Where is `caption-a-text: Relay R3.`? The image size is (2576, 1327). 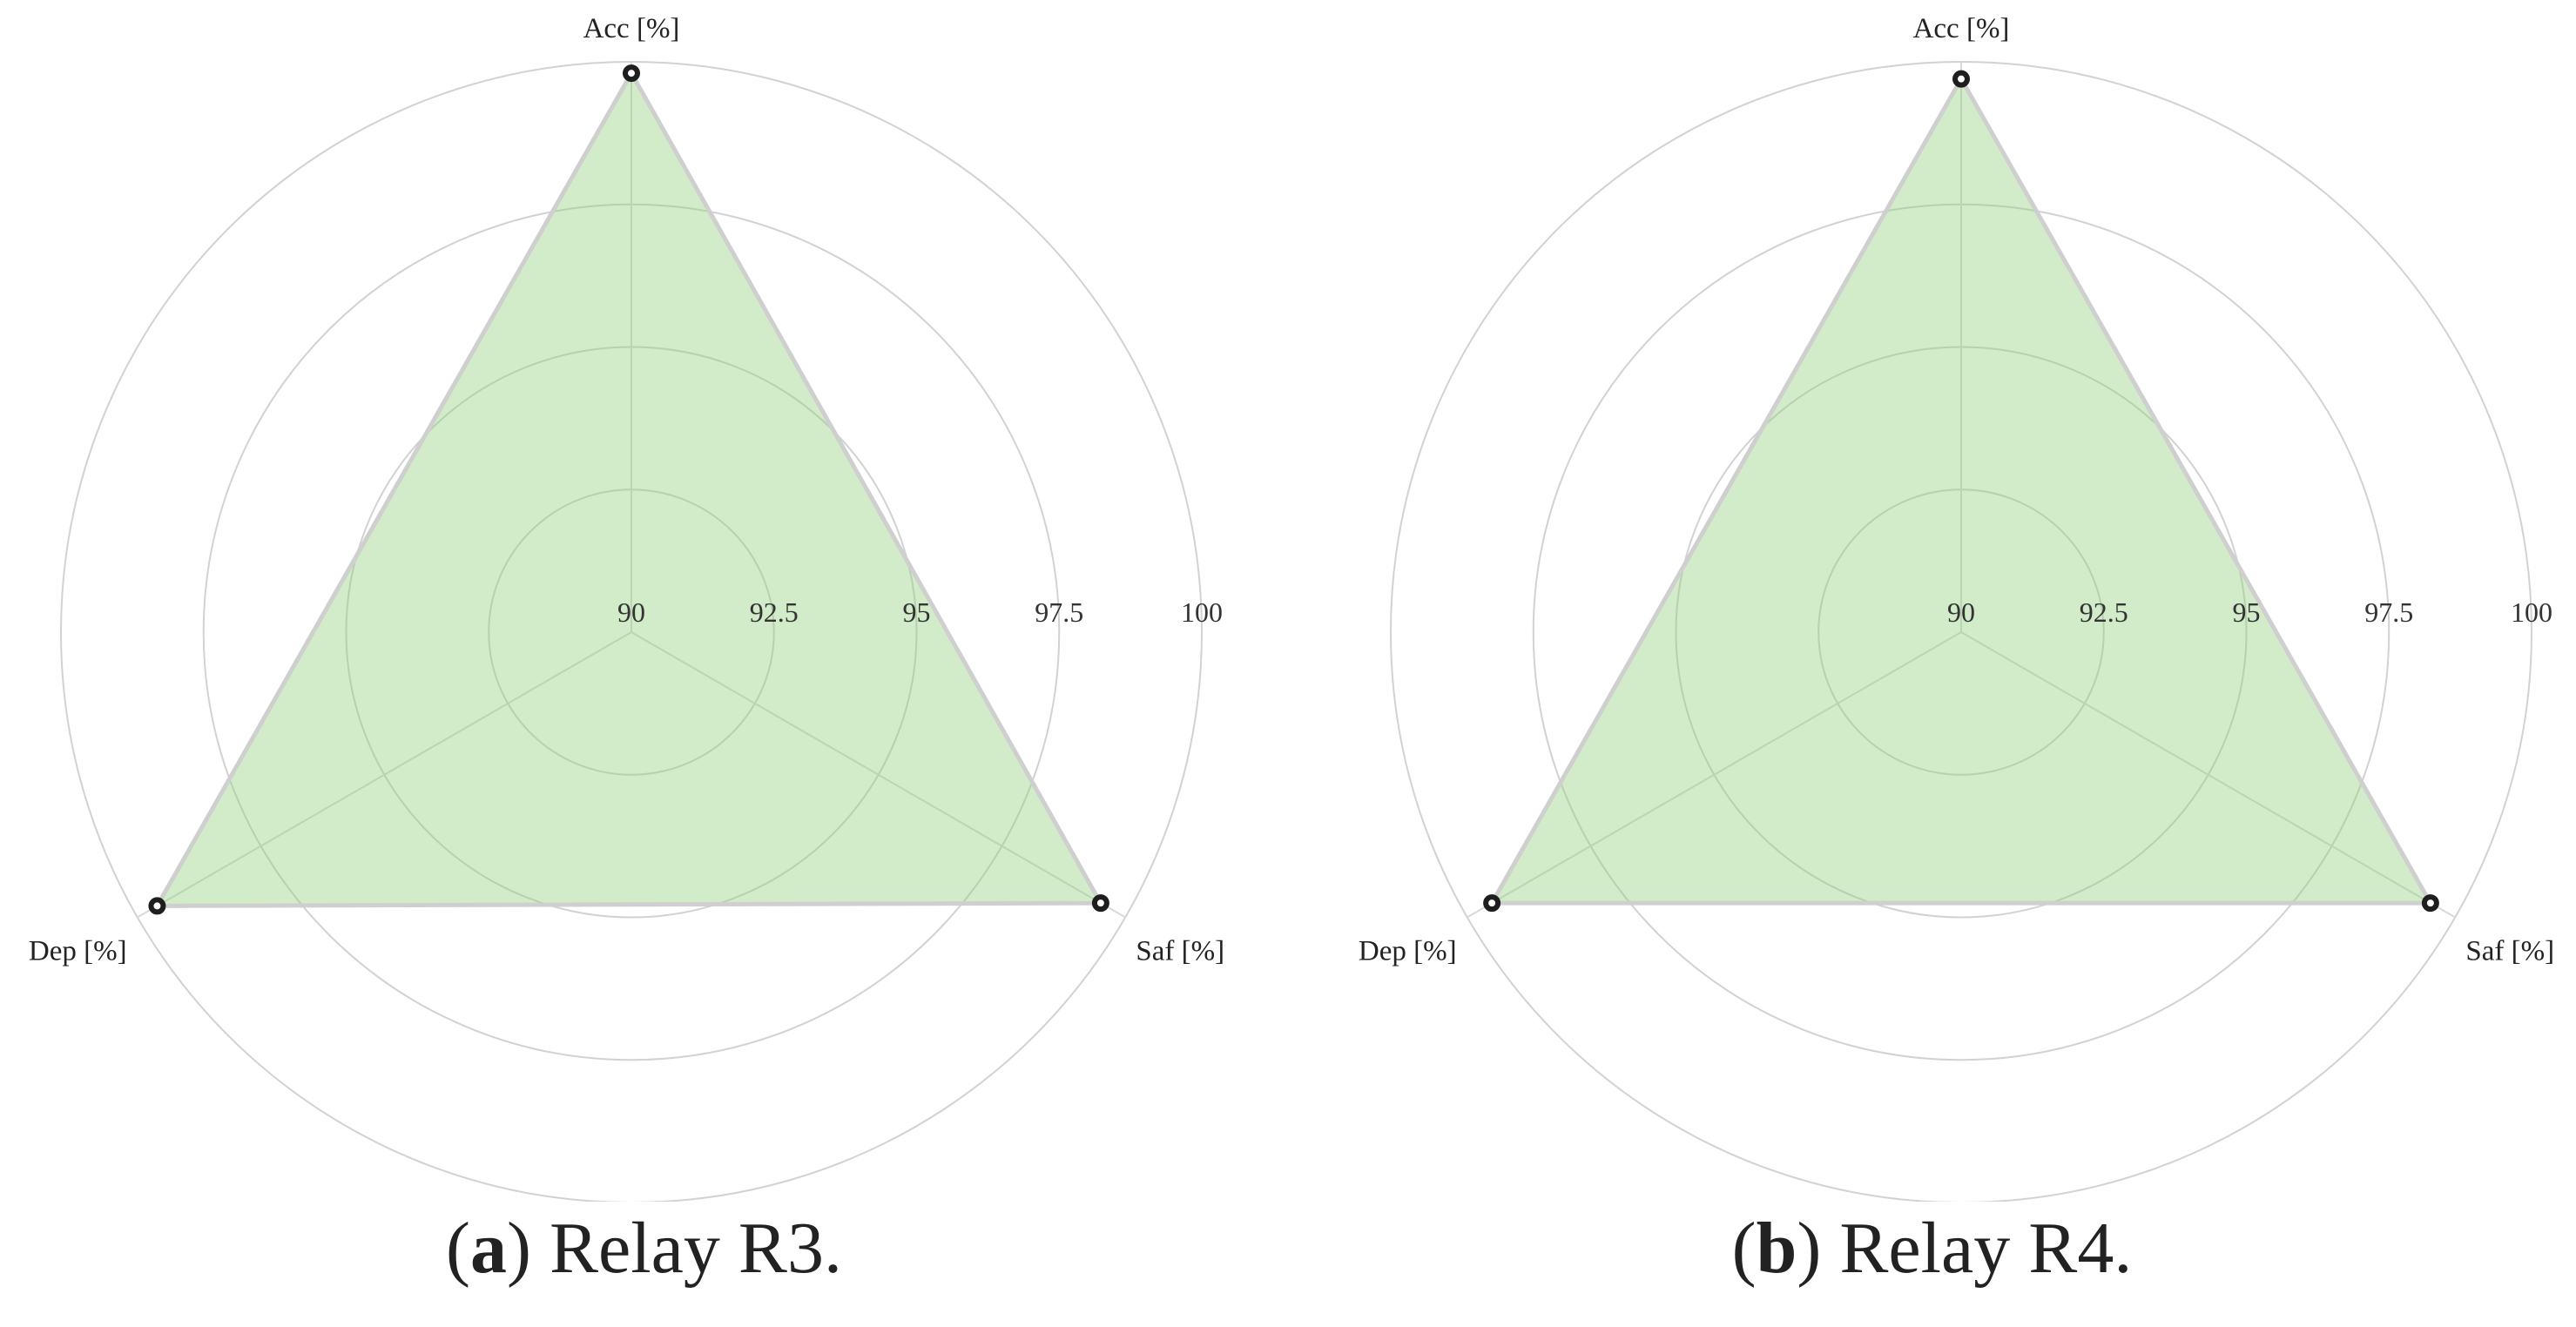
caption-a-text: Relay R3. is located at coordinates (696, 1248).